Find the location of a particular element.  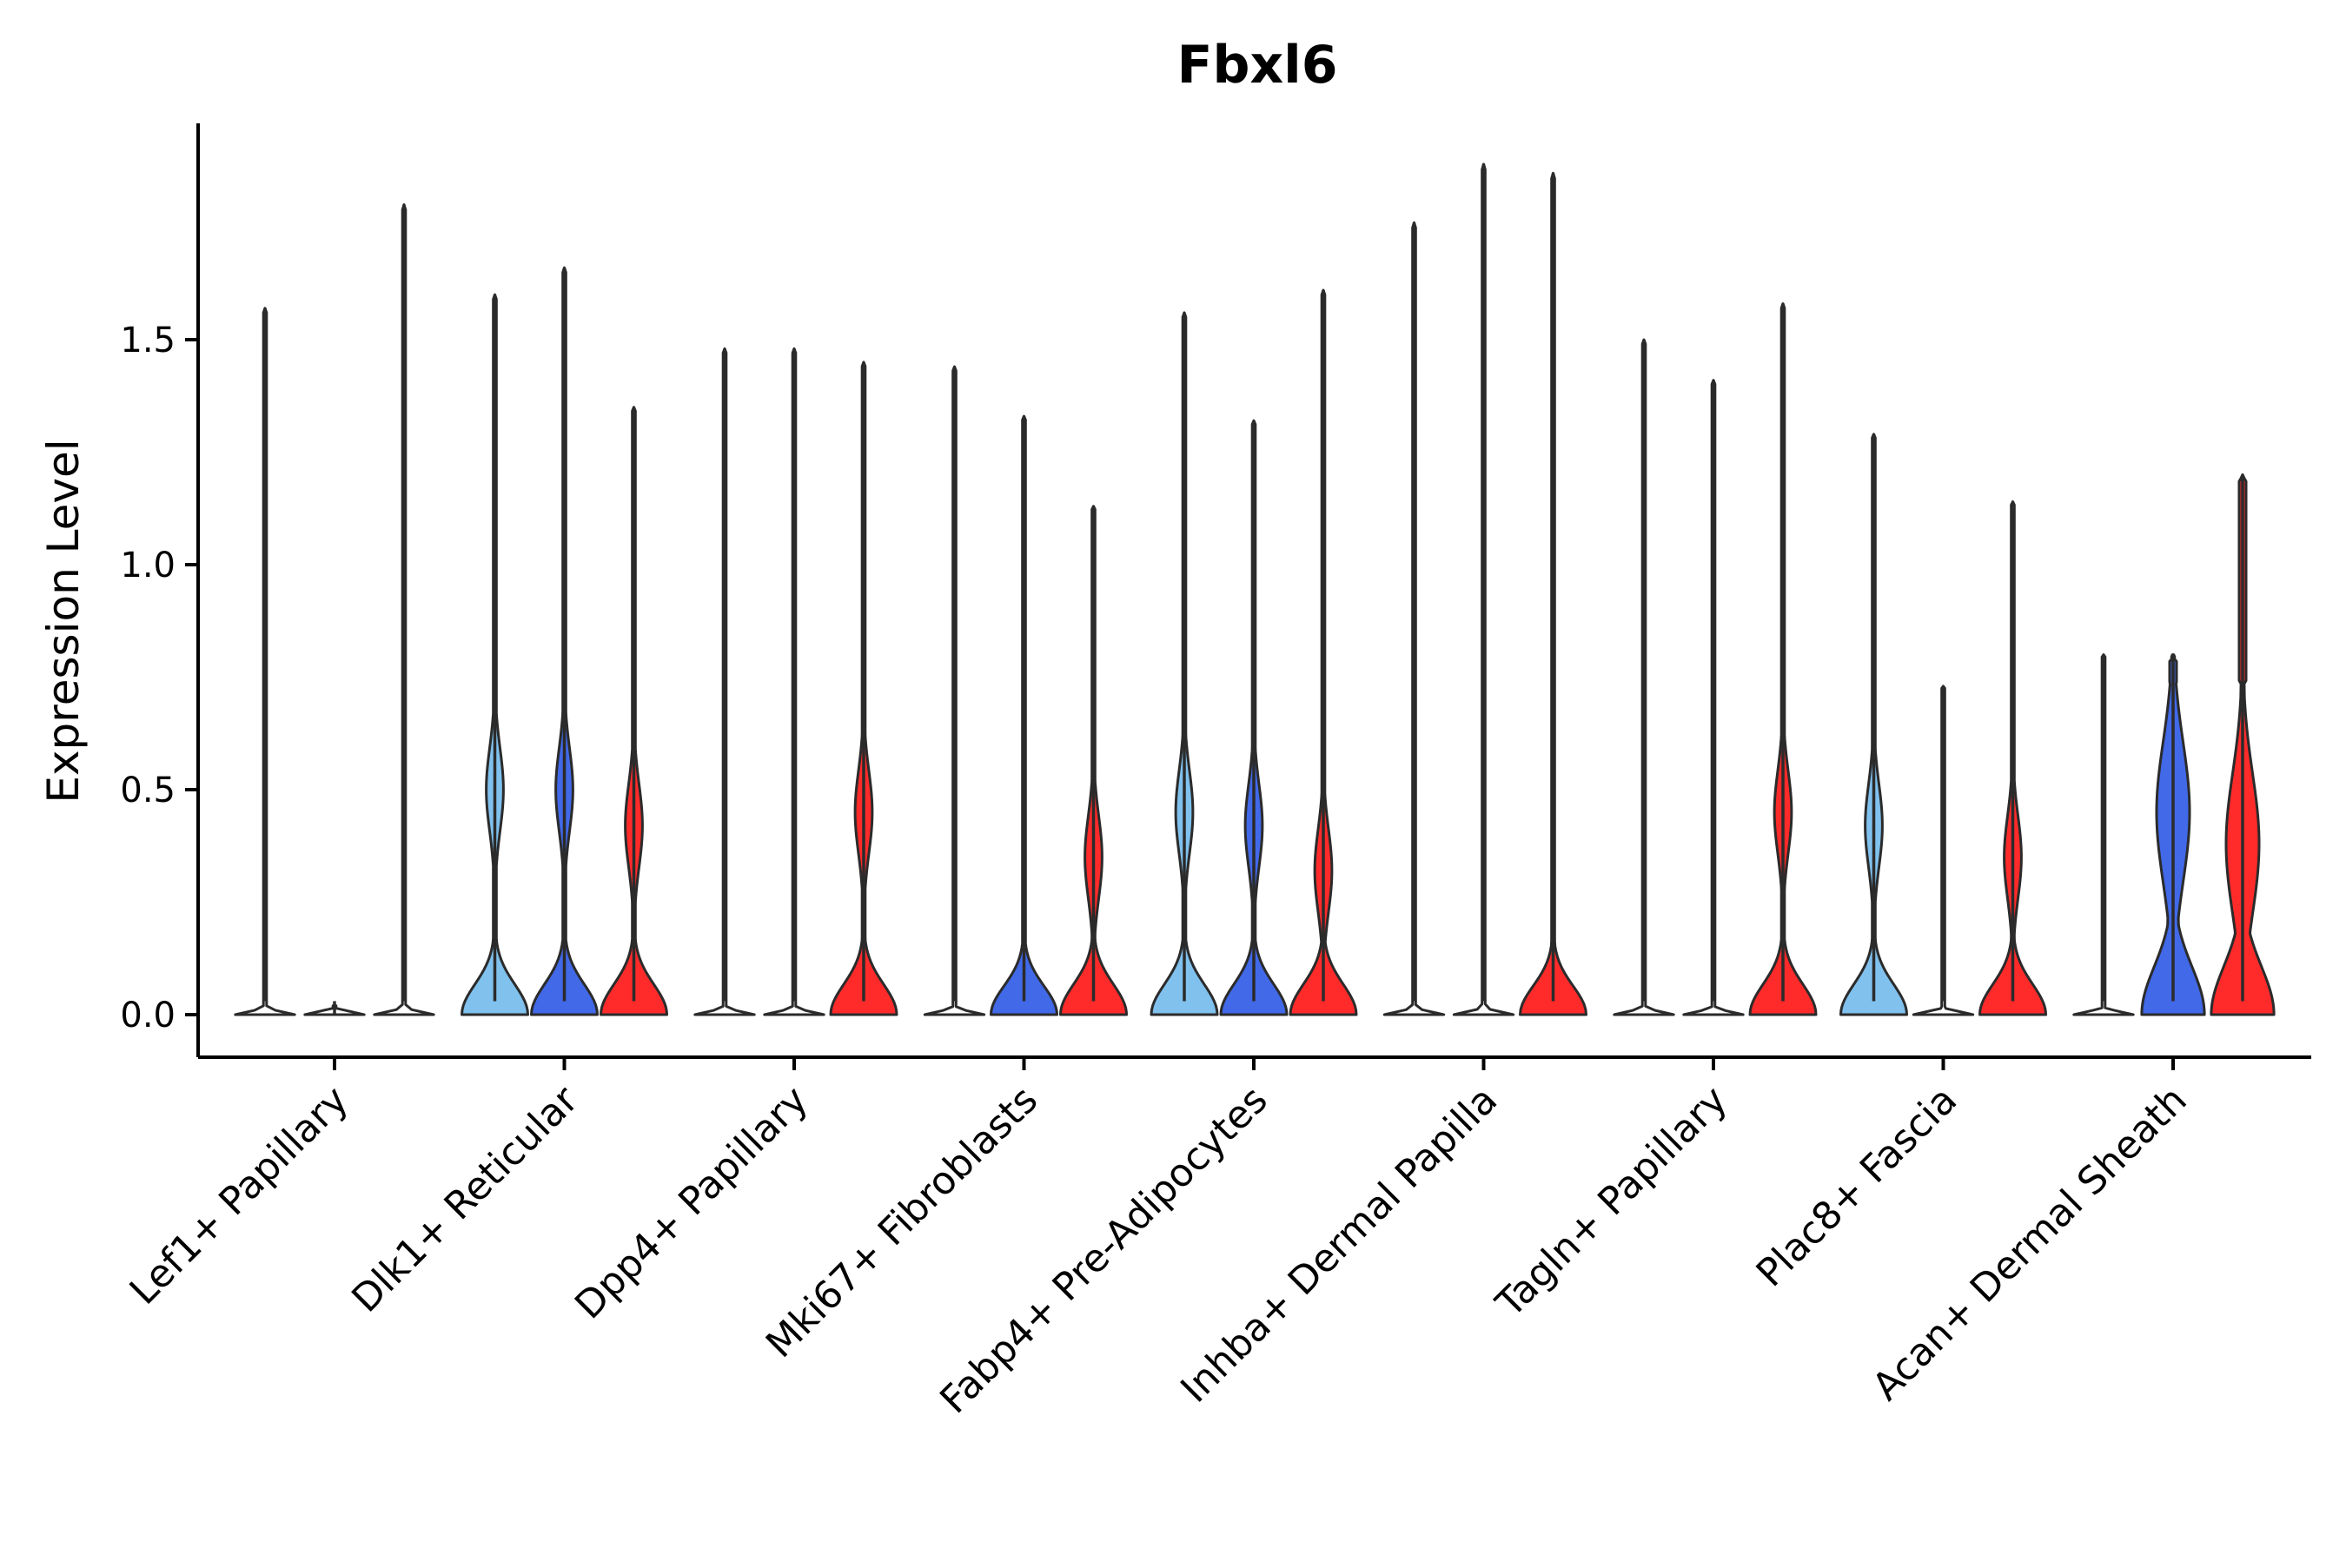

x-tick-label: Dpp4+ Papillary is located at coordinates (692, 1203).